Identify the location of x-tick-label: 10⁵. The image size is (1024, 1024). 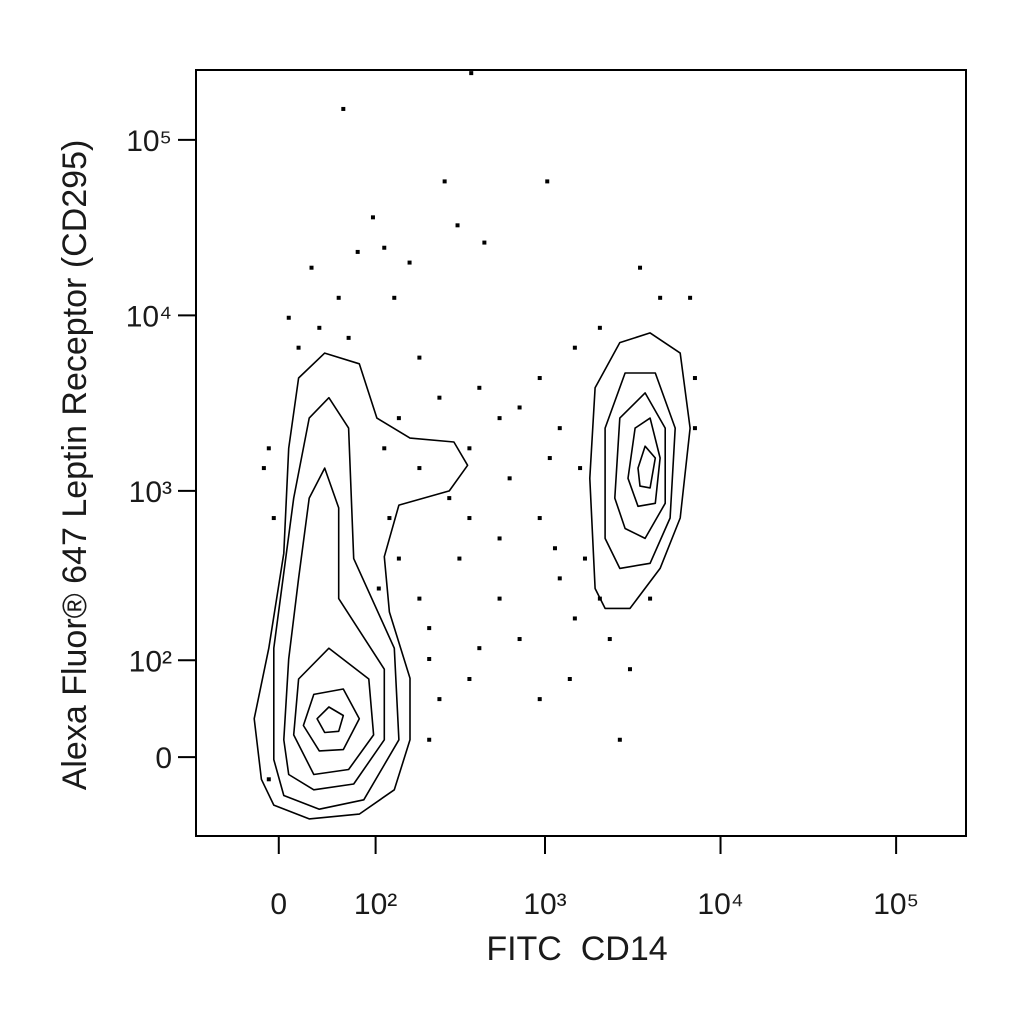
(896, 904).